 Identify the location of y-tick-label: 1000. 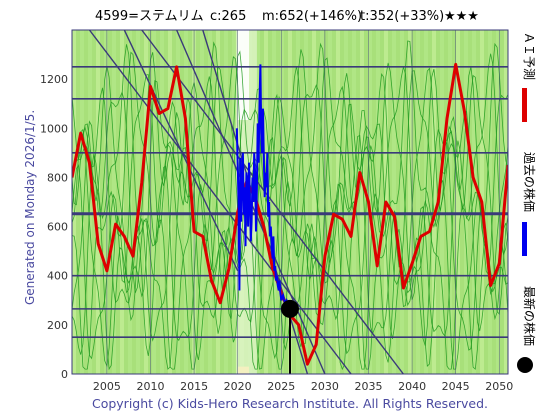
(54, 128).